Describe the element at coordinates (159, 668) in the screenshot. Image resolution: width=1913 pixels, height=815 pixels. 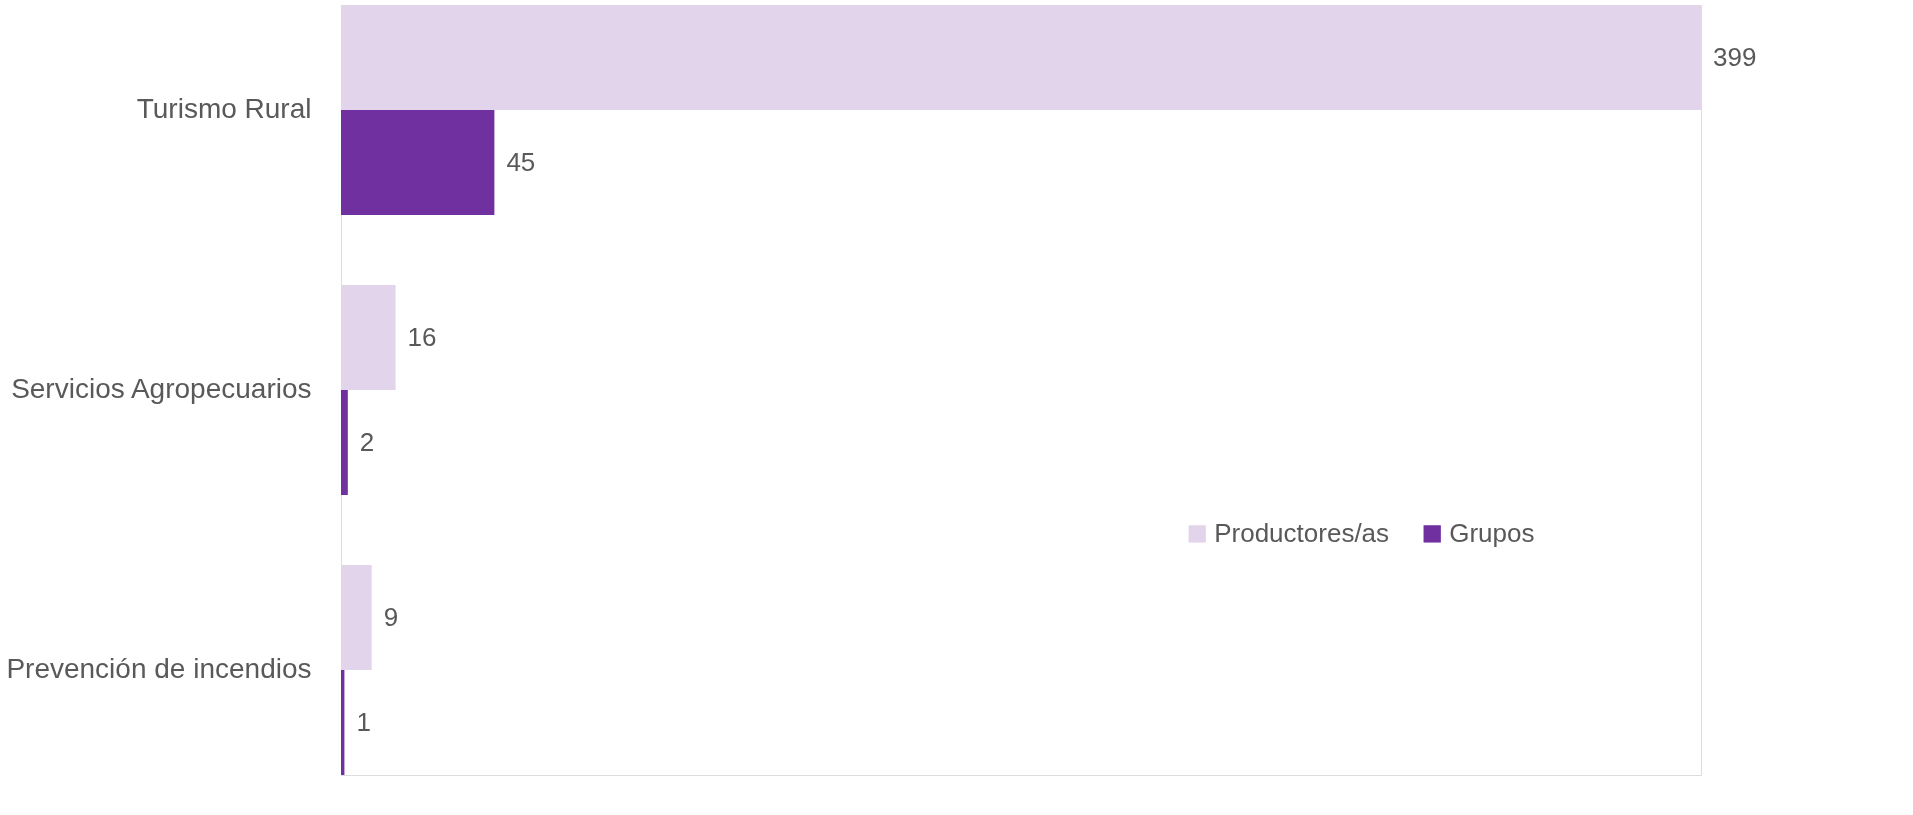
I see `y-tick-label: Prevención de incendios` at that location.